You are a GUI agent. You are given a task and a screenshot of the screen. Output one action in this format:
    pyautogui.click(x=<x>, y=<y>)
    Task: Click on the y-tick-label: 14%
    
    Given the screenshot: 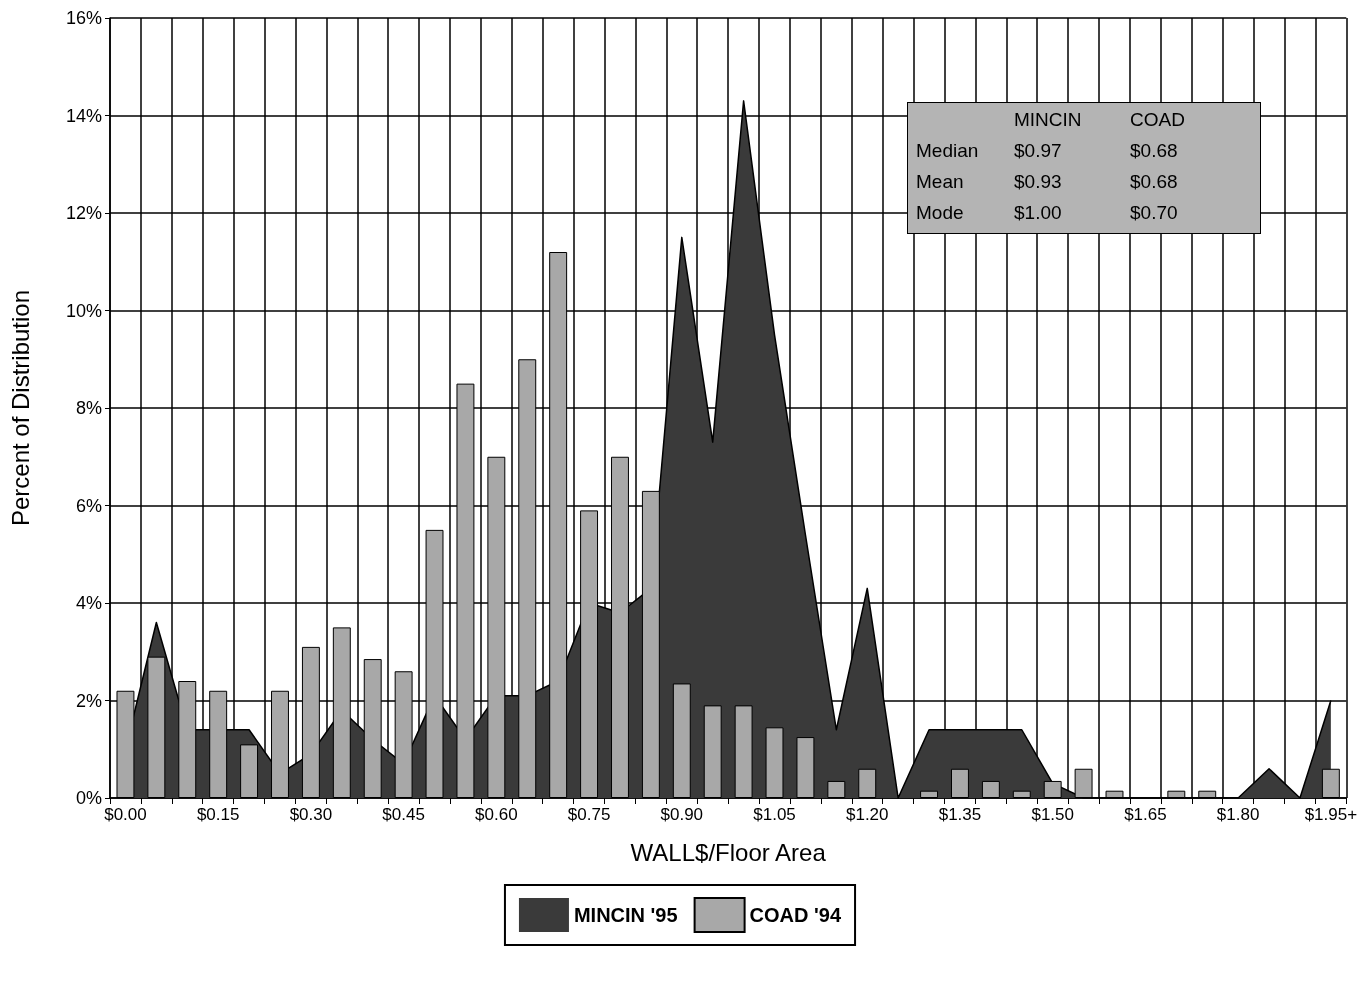 What is the action you would take?
    pyautogui.click(x=83, y=115)
    